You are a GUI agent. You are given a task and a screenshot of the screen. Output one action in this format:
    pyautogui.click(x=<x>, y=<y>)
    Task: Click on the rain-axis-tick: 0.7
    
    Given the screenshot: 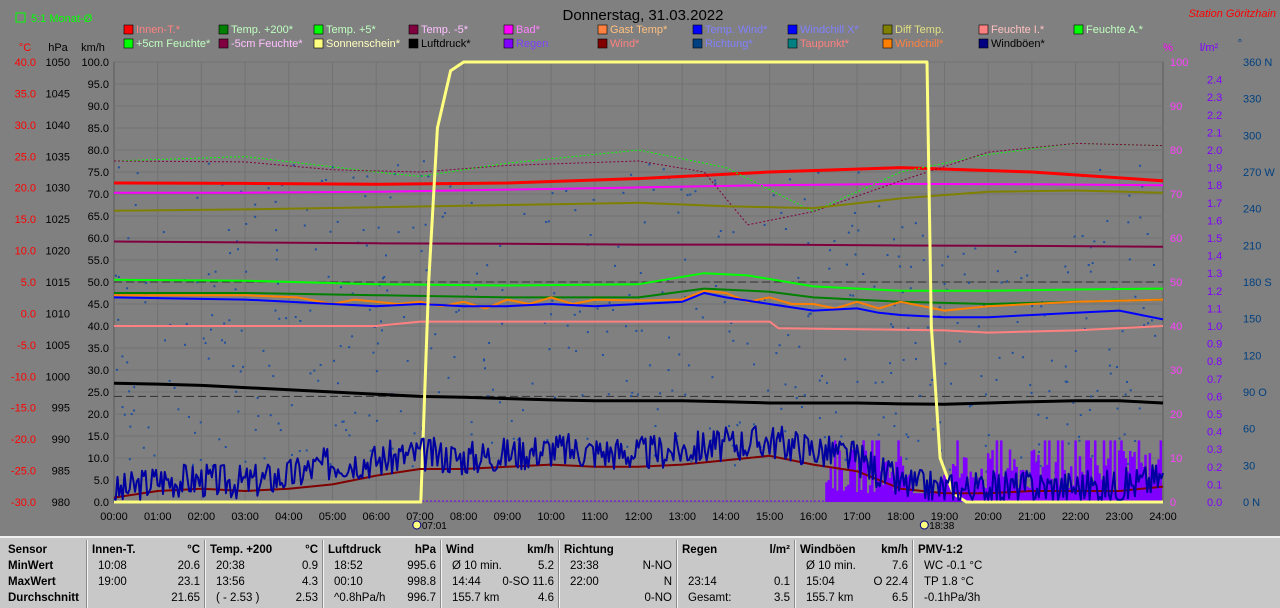 What is the action you would take?
    pyautogui.click(x=1214, y=380)
    